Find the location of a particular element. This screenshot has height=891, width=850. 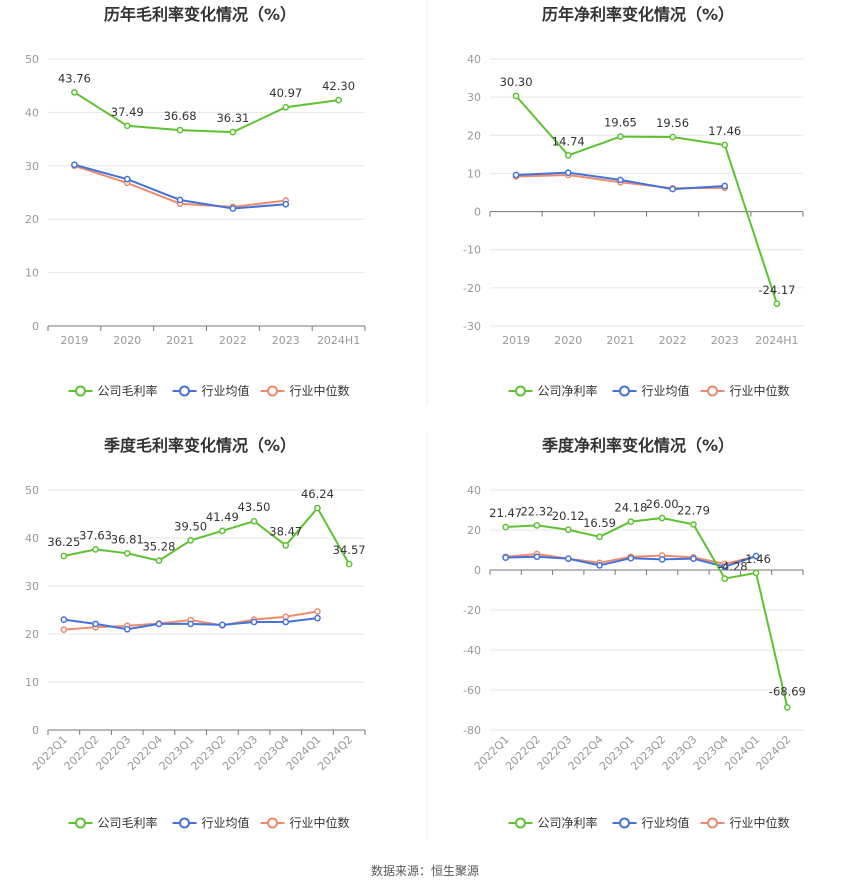

chart-title: 季度净利率变化情况（%） is located at coordinates (637, 445).